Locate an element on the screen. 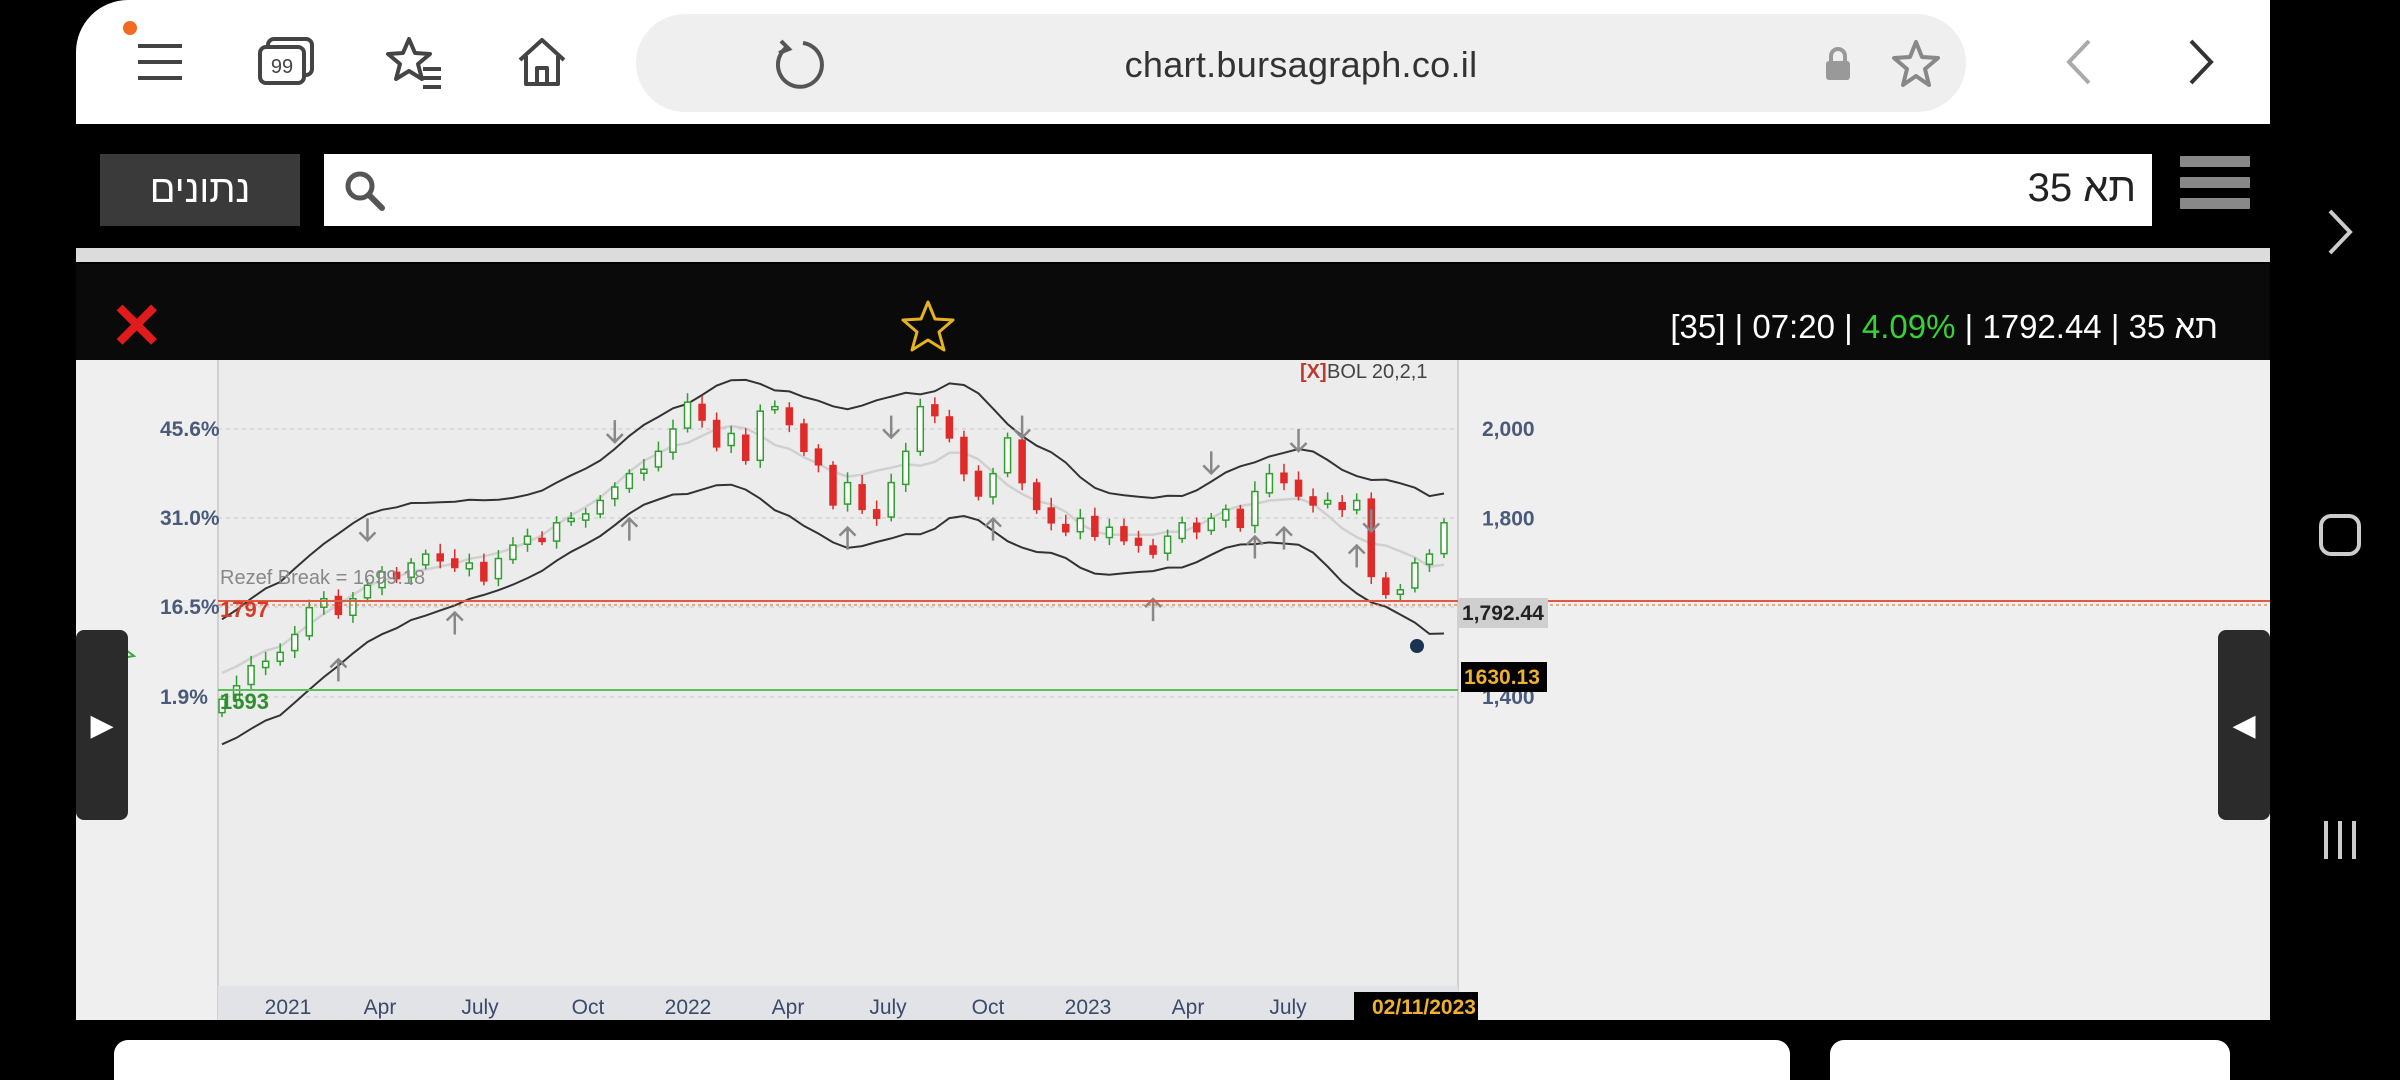 This screenshot has height=1080, width=2400. home-button-icon is located at coordinates (2340, 535).